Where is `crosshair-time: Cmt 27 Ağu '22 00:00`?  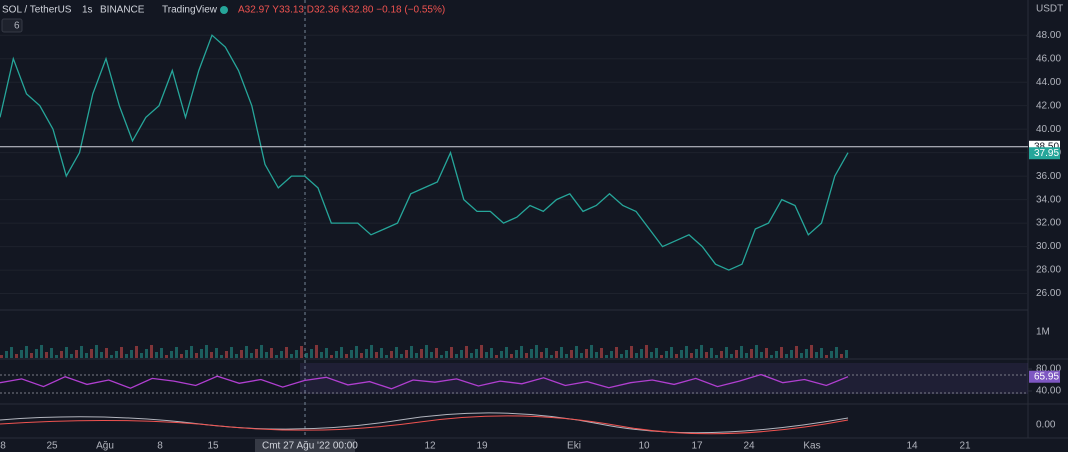 crosshair-time: Cmt 27 Ağu '22 00:00 is located at coordinates (310, 446).